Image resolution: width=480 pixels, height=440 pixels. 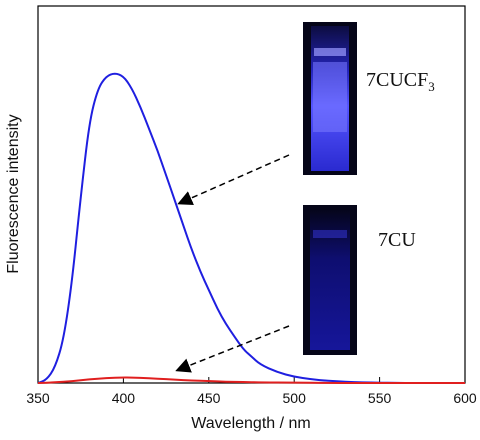 I want to click on series-line-7CU, so click(x=251, y=380).